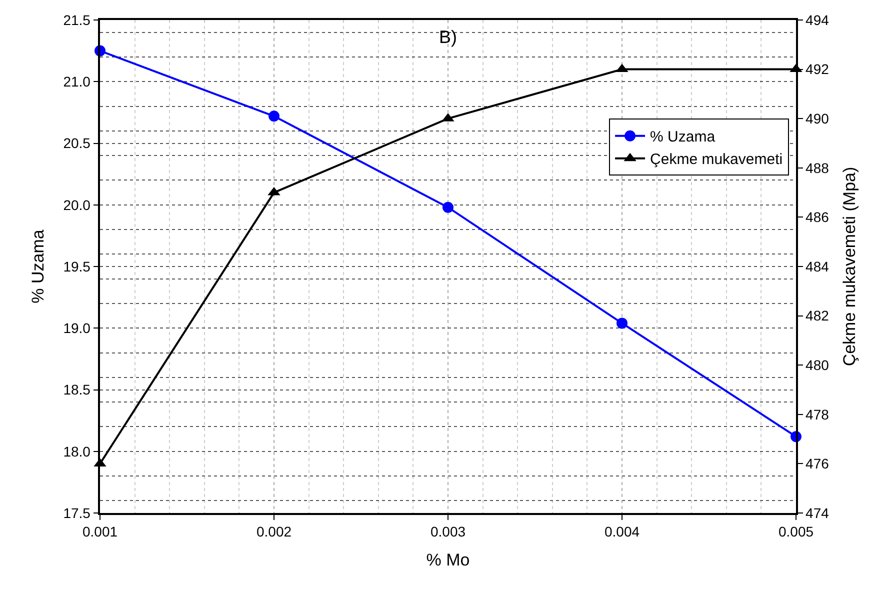 Image resolution: width=891 pixels, height=593 pixels. Describe the element at coordinates (850, 266) in the screenshot. I see `y2-axis-title: Çekme mukavemeti (Mpa)` at that location.